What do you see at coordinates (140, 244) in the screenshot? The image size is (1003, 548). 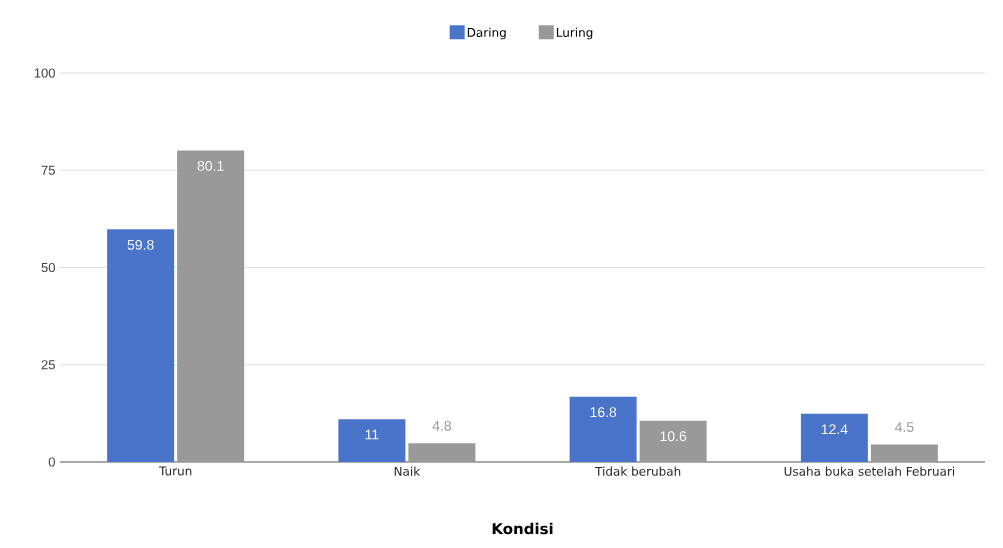 I see `data-label: 59.8` at bounding box center [140, 244].